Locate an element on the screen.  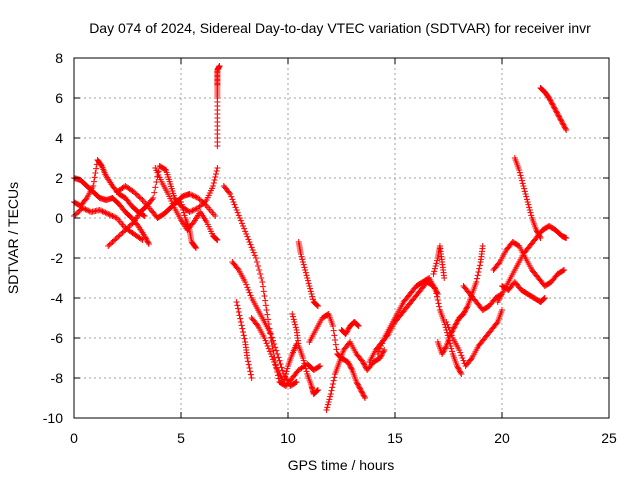
series-track-p is located at coordinates (350, 328).